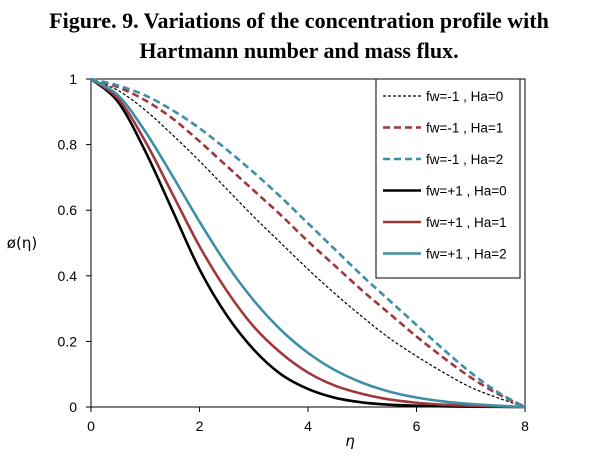 This screenshot has height=462, width=598. Describe the element at coordinates (308, 426) in the screenshot. I see `x-tick-label: 4` at that location.